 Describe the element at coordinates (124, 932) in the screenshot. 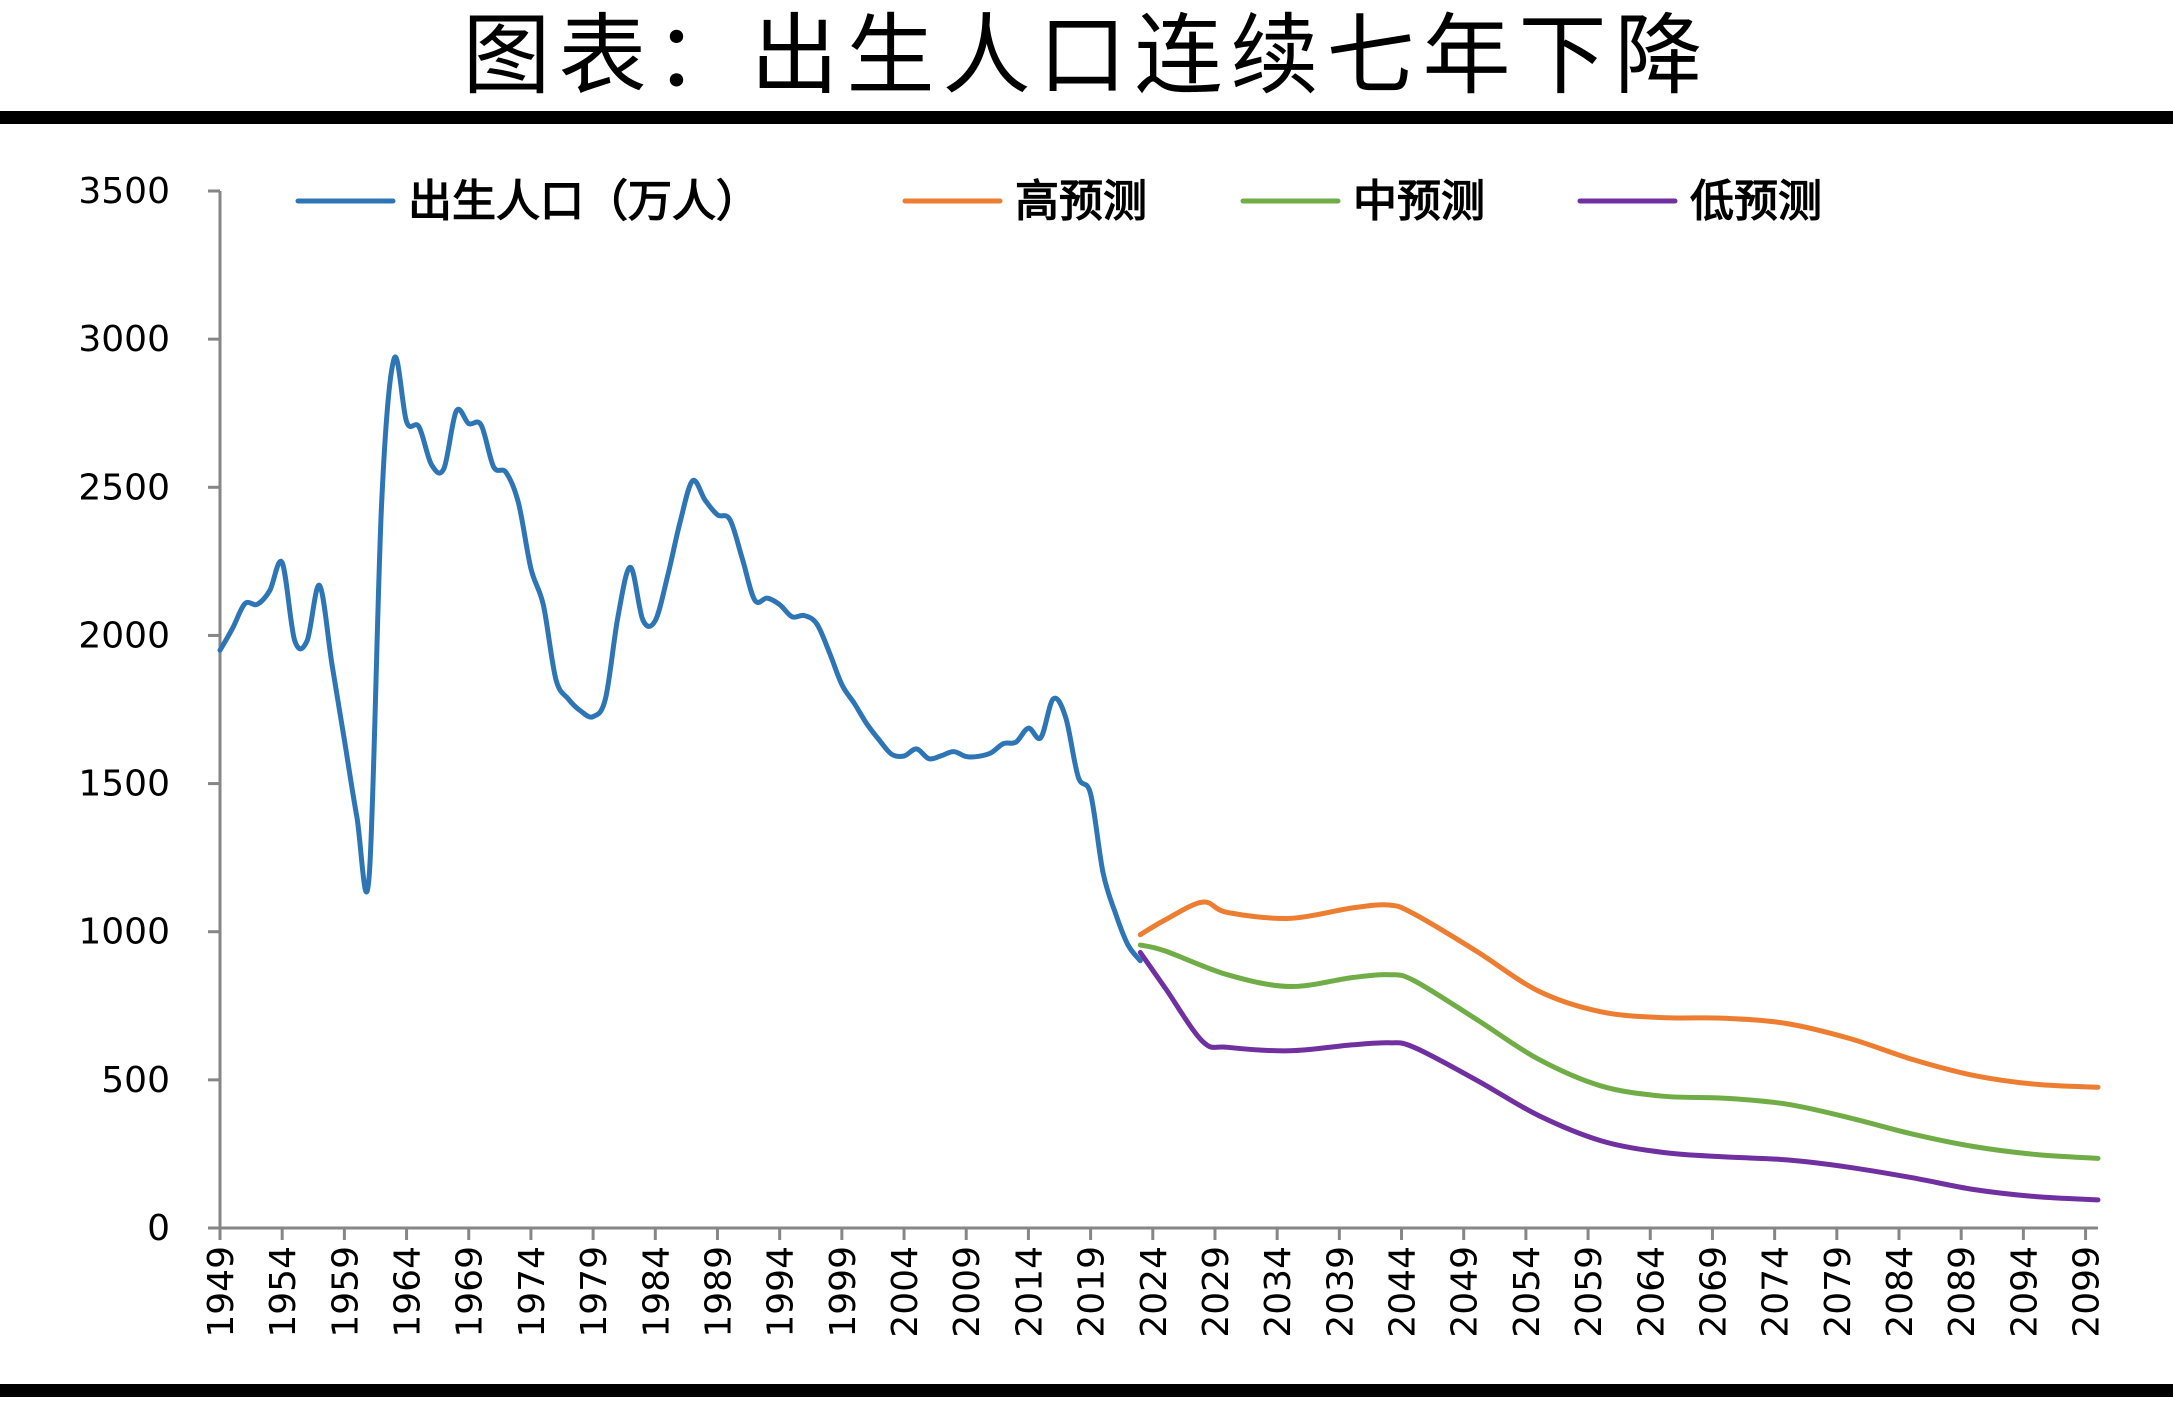

I see `y-tick-label: 1000` at that location.